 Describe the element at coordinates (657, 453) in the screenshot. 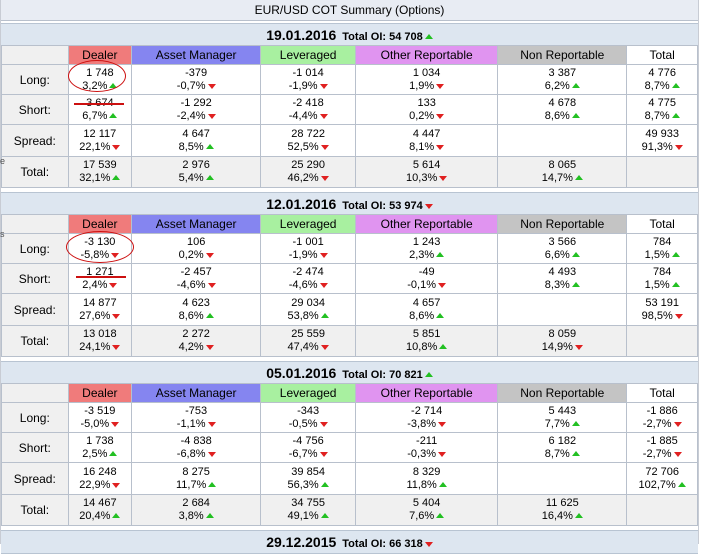

I see `percent-text: -2,7%` at that location.